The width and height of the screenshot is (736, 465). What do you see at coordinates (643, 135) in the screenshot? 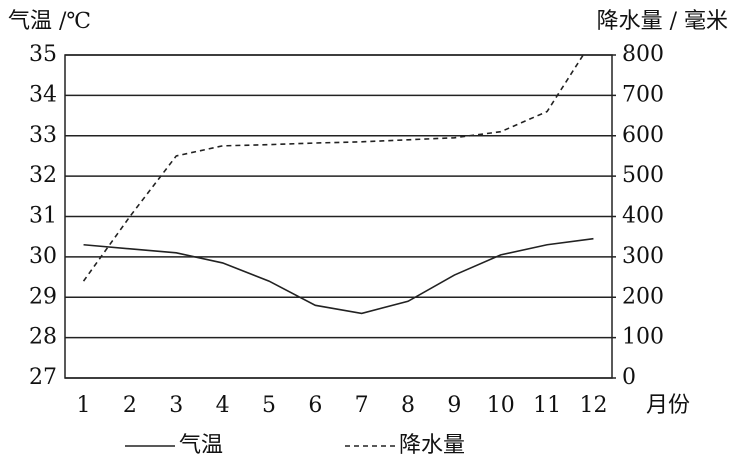
I see `y2-tick-label: 600` at bounding box center [643, 135].